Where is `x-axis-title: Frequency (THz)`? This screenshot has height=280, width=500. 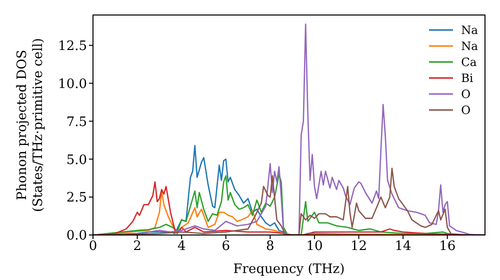
x-axis-title: Frequency (THz) is located at coordinates (289, 269).